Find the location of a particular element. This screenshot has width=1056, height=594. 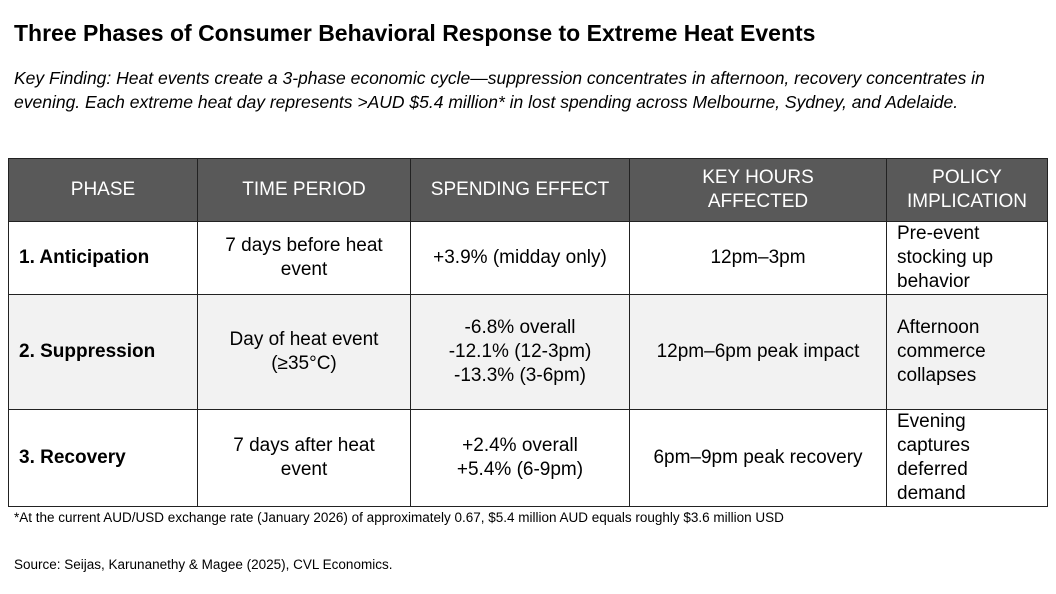

header-key-hours: KEY HOURS AFFECTED is located at coordinates (758, 190).